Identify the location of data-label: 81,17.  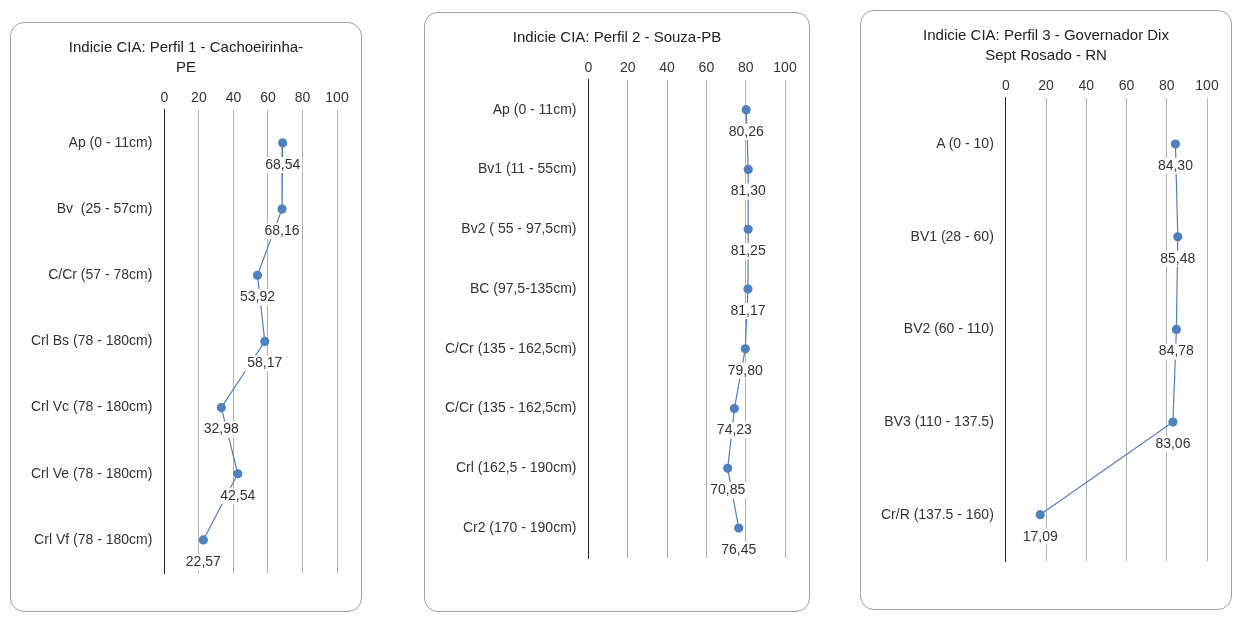
(748, 309).